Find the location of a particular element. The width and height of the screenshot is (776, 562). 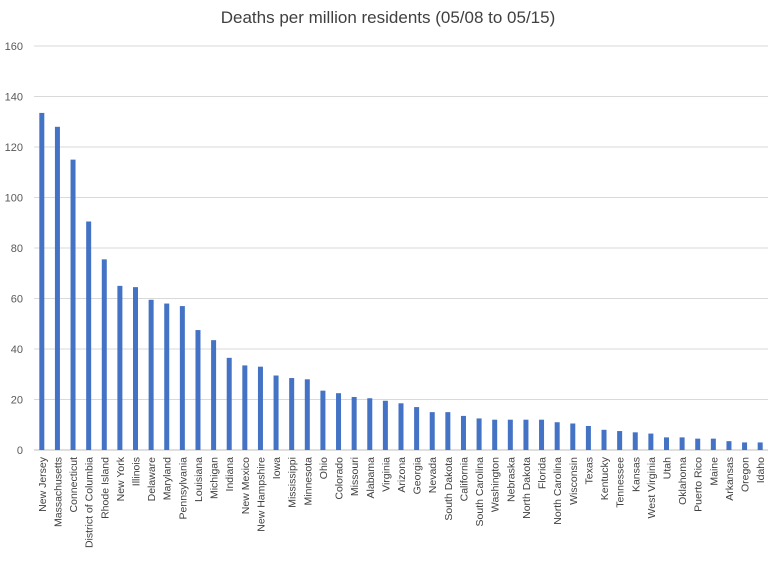

bar-alabama is located at coordinates (370, 424).